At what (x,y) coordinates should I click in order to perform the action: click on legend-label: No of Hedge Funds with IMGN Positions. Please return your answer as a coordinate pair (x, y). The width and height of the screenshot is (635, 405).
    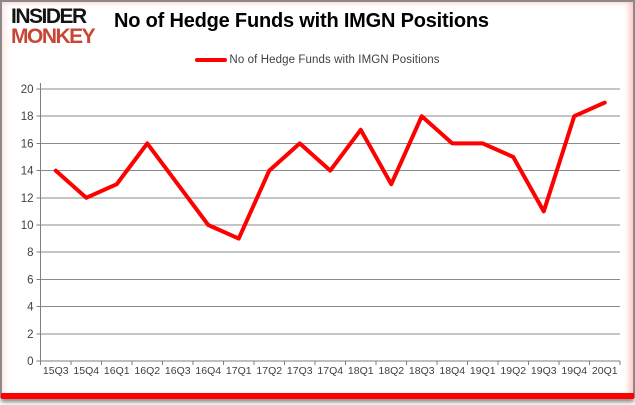
    Looking at the image, I should click on (334, 60).